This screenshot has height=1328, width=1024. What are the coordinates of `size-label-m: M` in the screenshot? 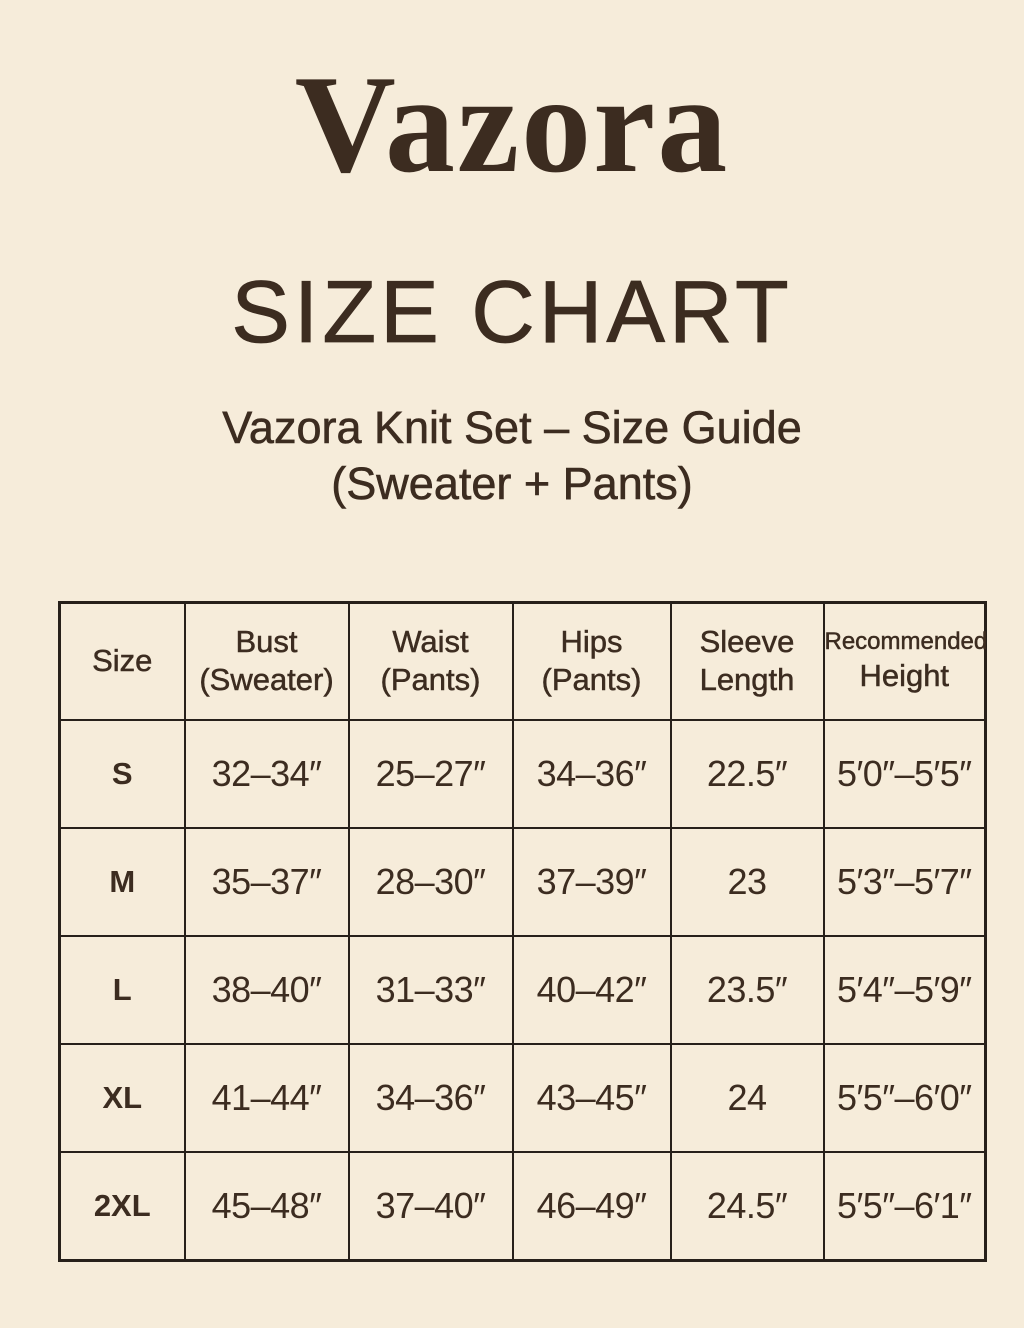 It's located at (122, 882).